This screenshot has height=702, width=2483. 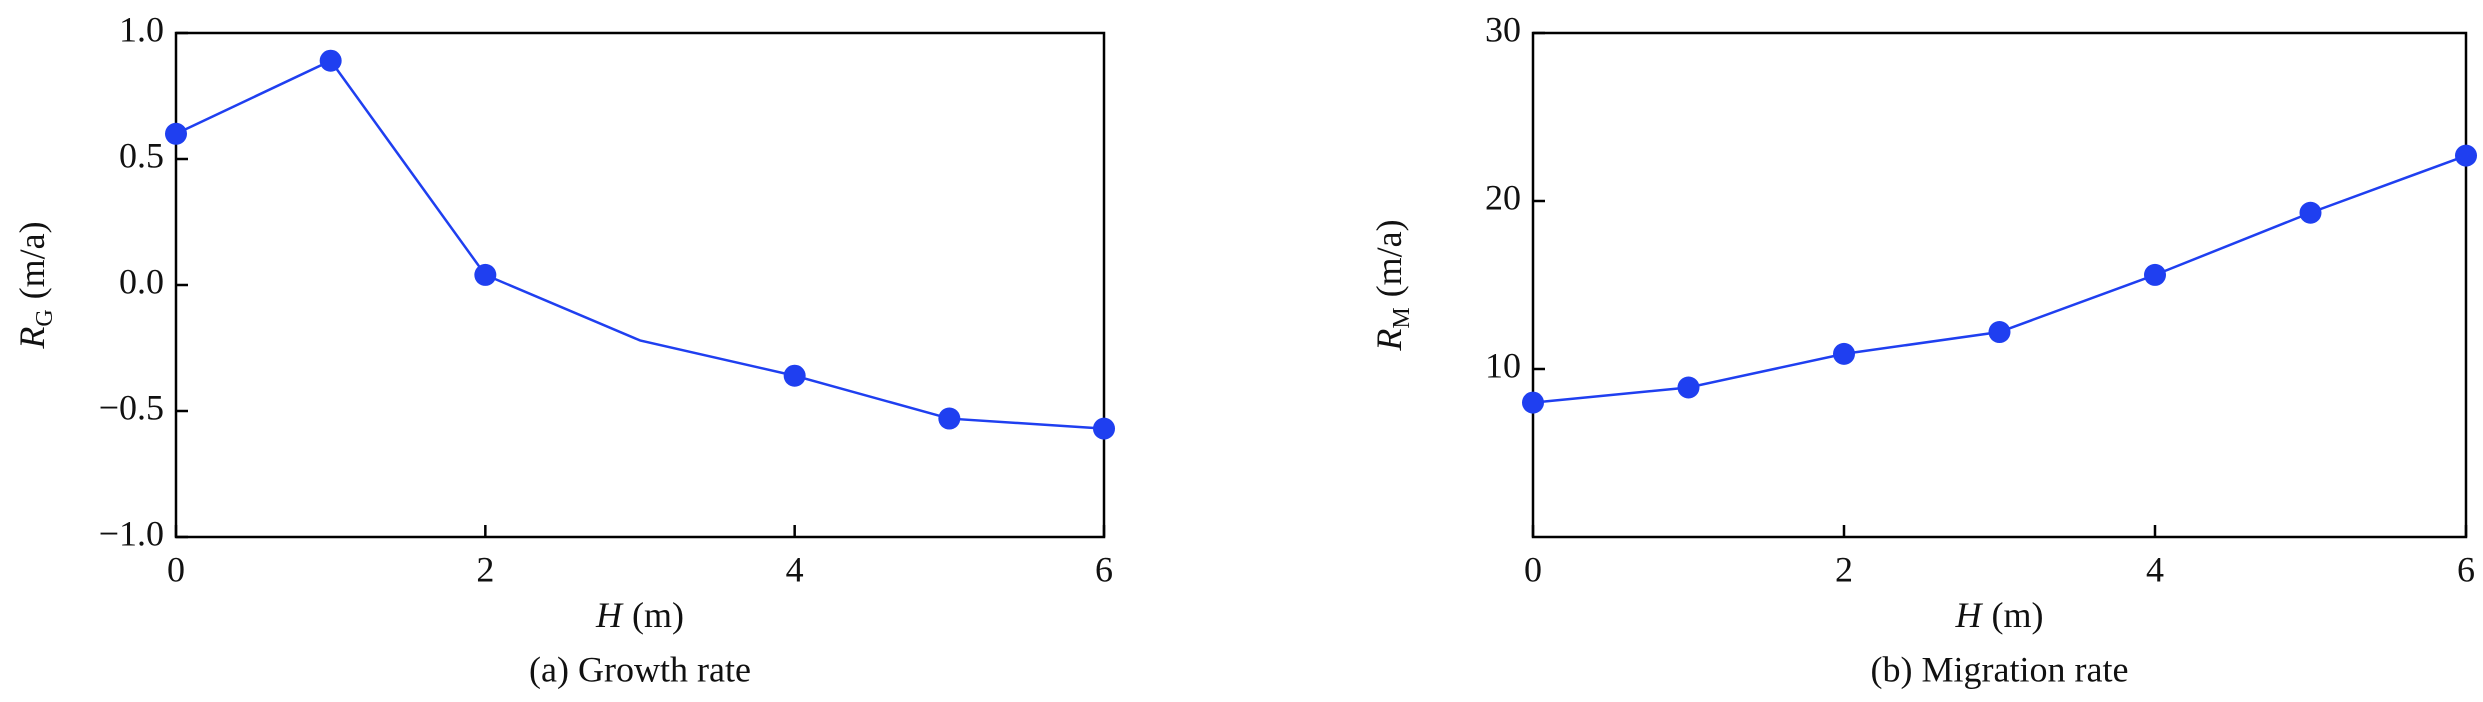 I want to click on y-tick-label: −0.5, so click(x=131, y=407).